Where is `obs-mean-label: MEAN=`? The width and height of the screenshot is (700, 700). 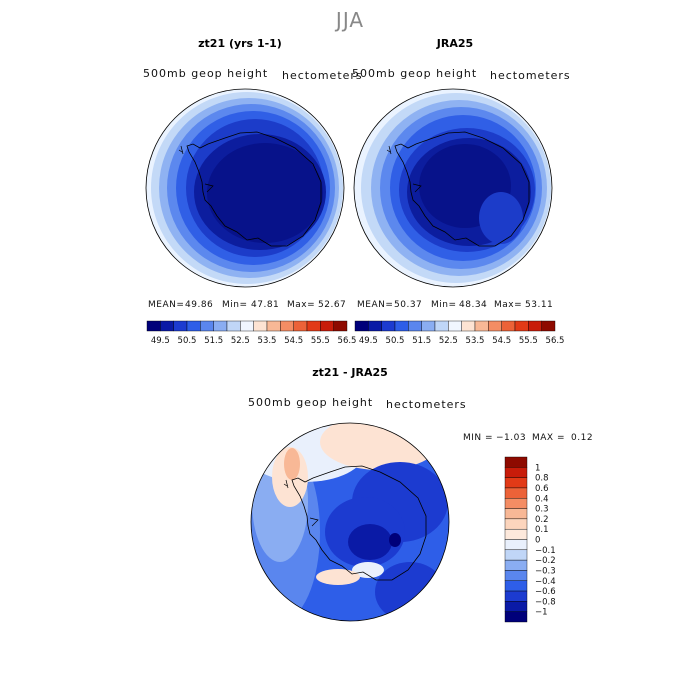
obs-mean-label: MEAN= is located at coordinates (375, 305).